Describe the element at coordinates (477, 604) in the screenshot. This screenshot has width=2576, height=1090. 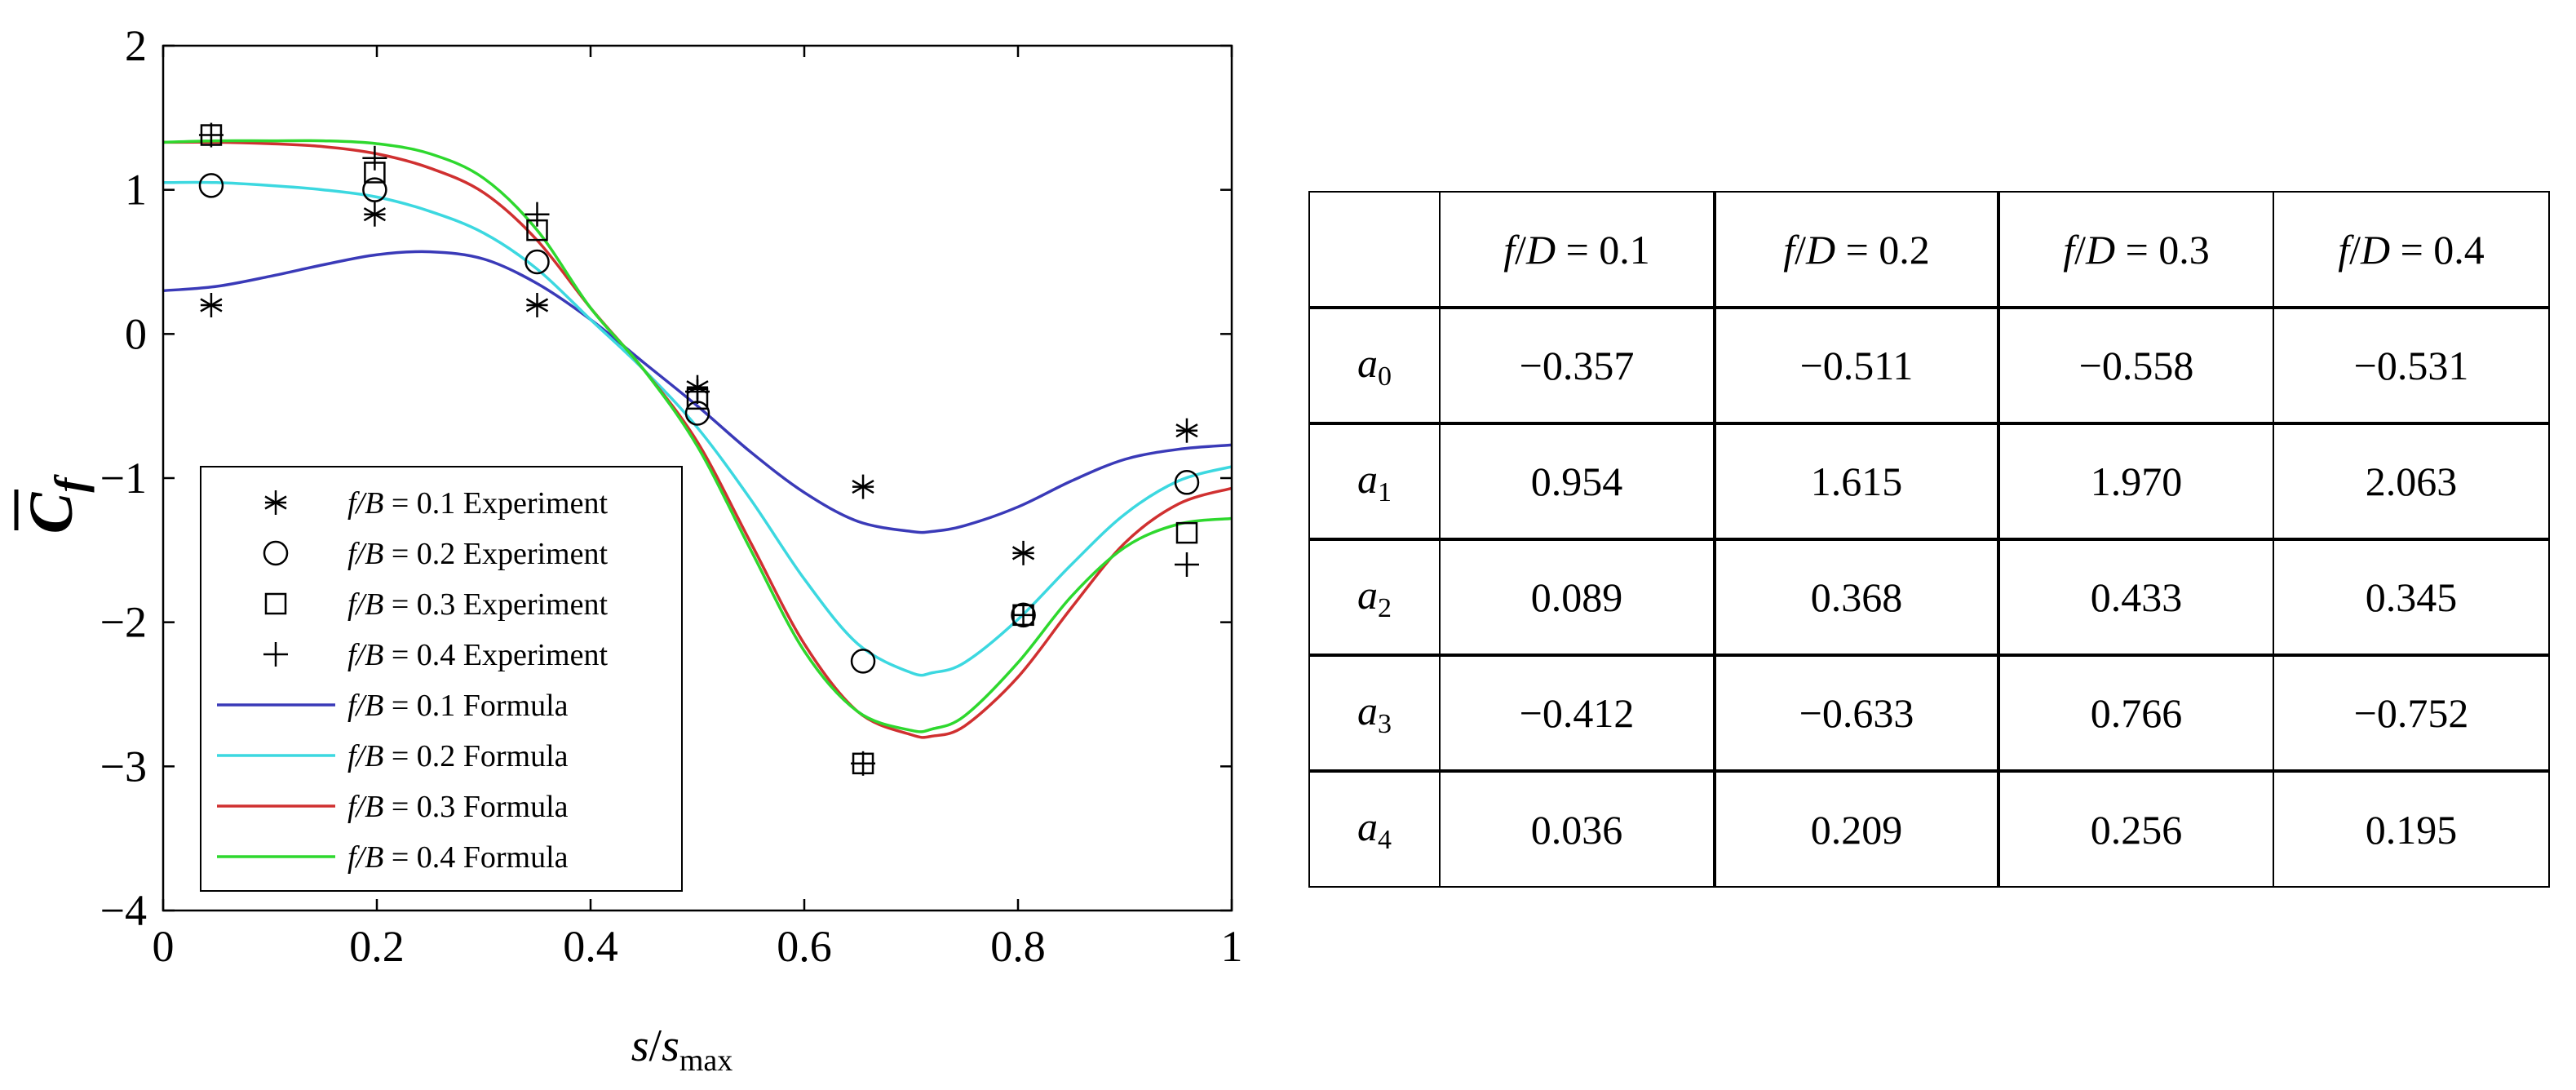
I see `legend-label: f/B = 0.3 Experiment` at that location.